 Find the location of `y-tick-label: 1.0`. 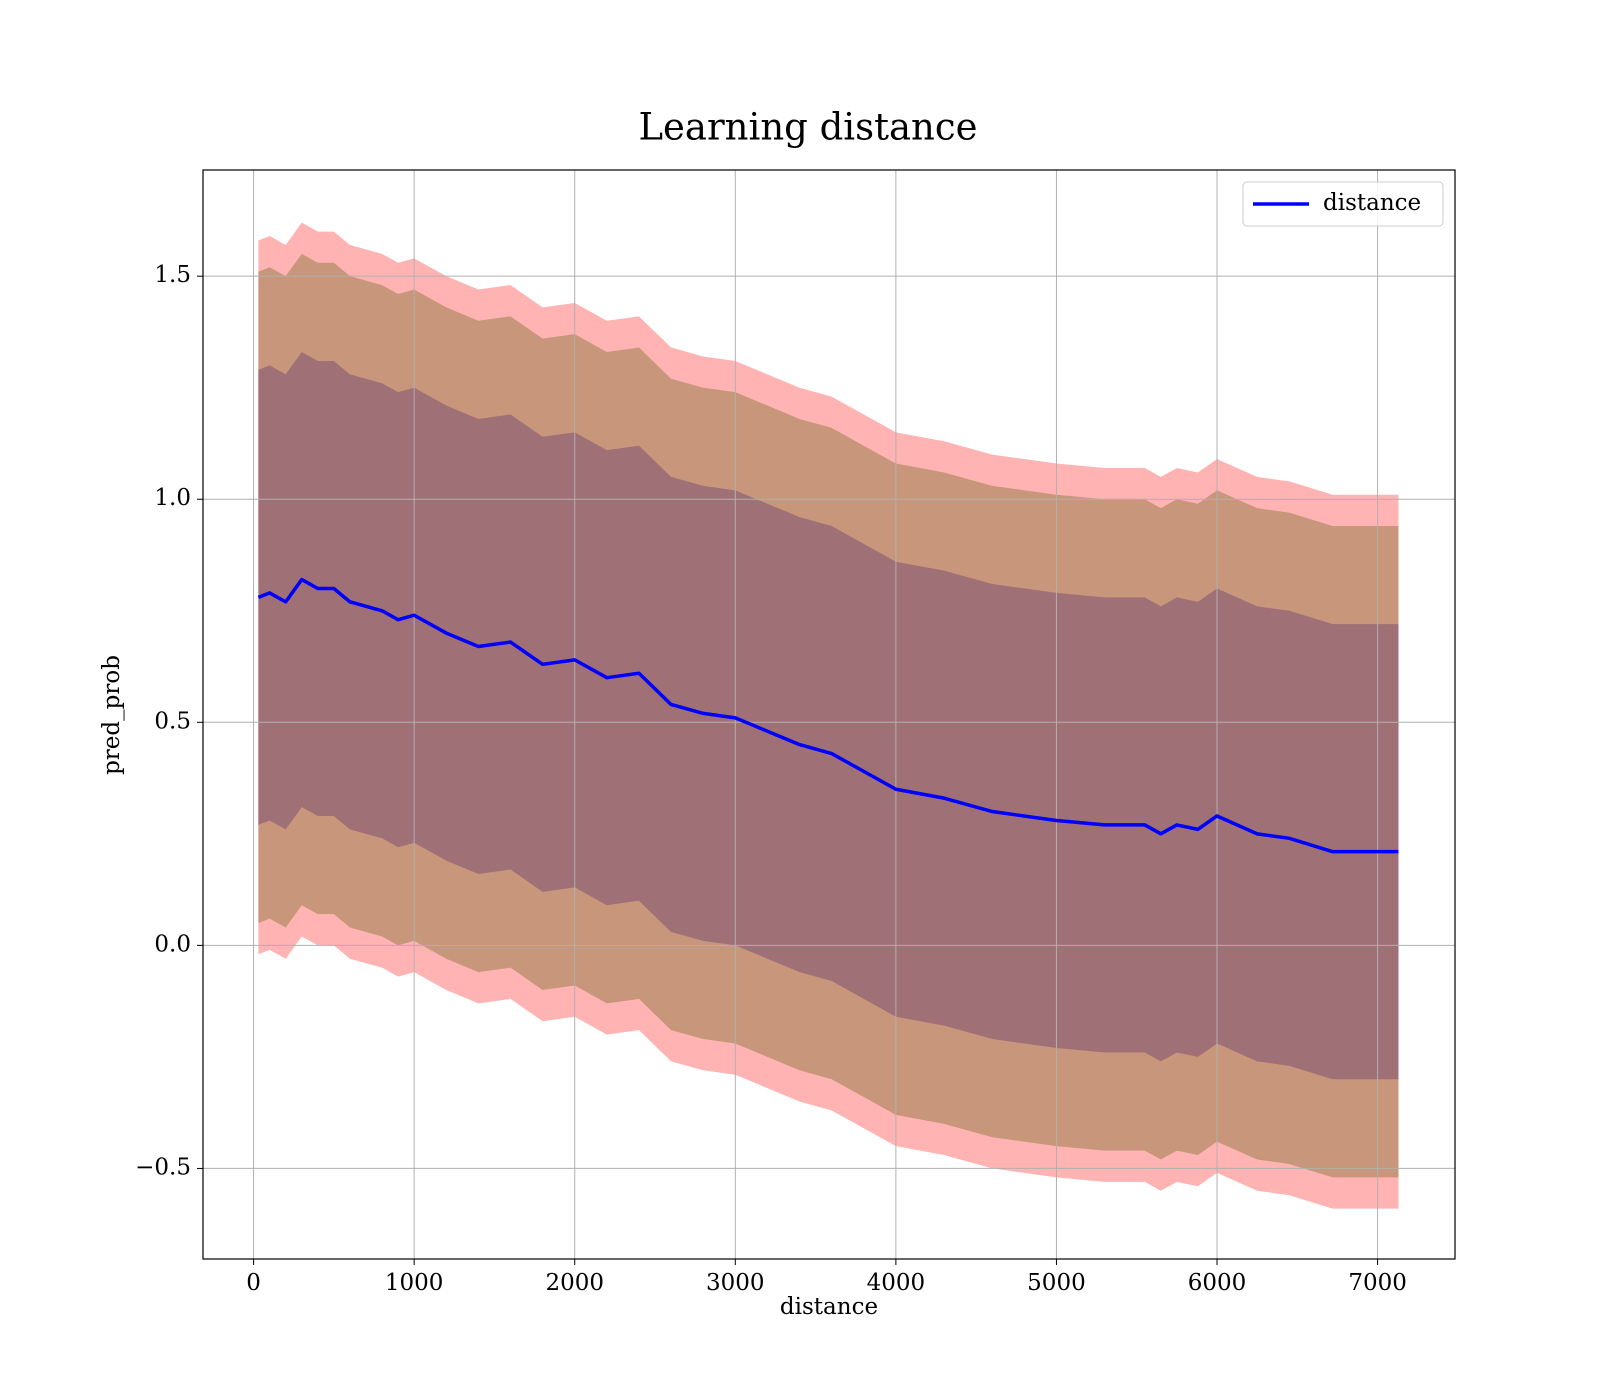

y-tick-label: 1.0 is located at coordinates (172, 498).